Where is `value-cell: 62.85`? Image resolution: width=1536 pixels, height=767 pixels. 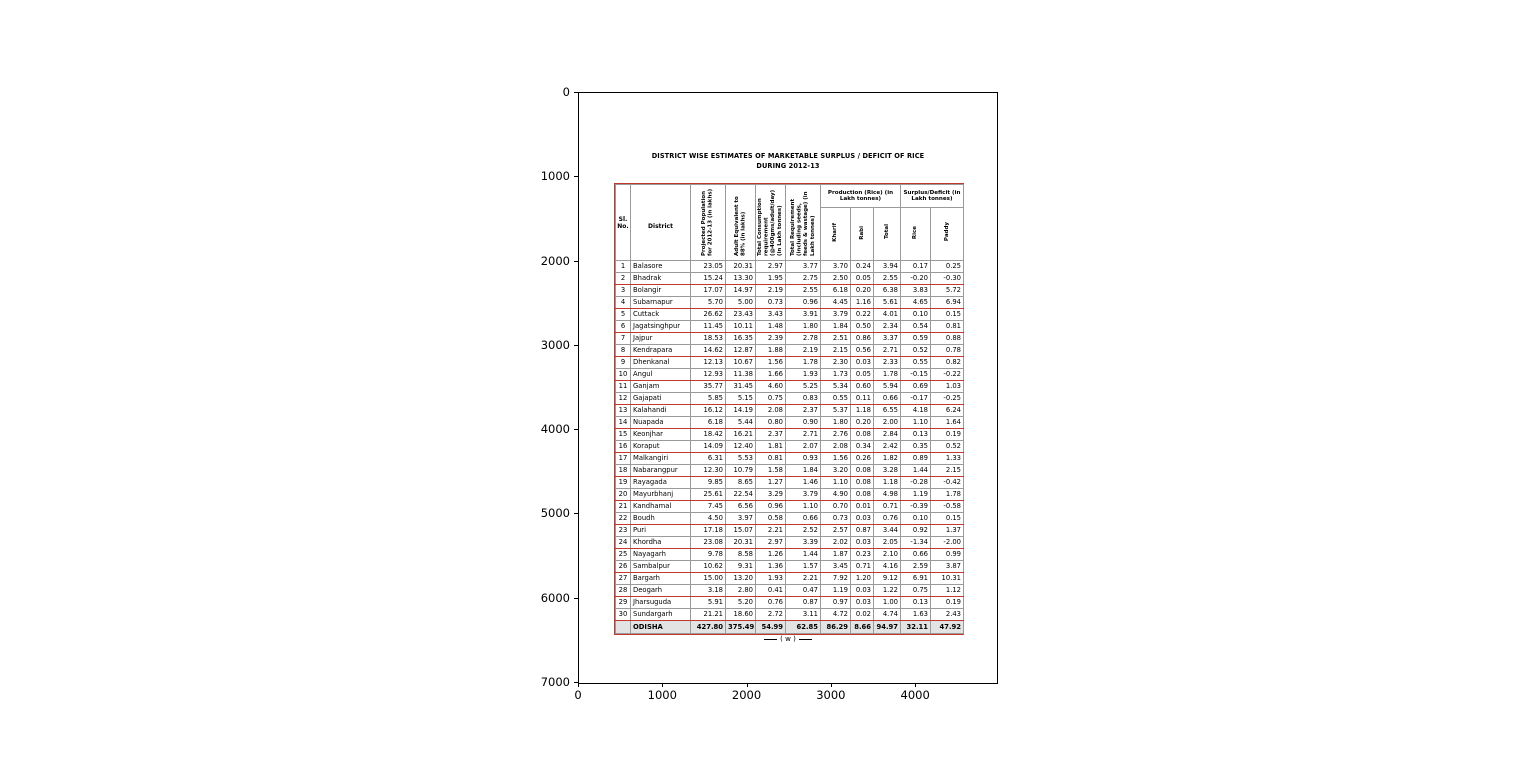 value-cell: 62.85 is located at coordinates (803, 627).